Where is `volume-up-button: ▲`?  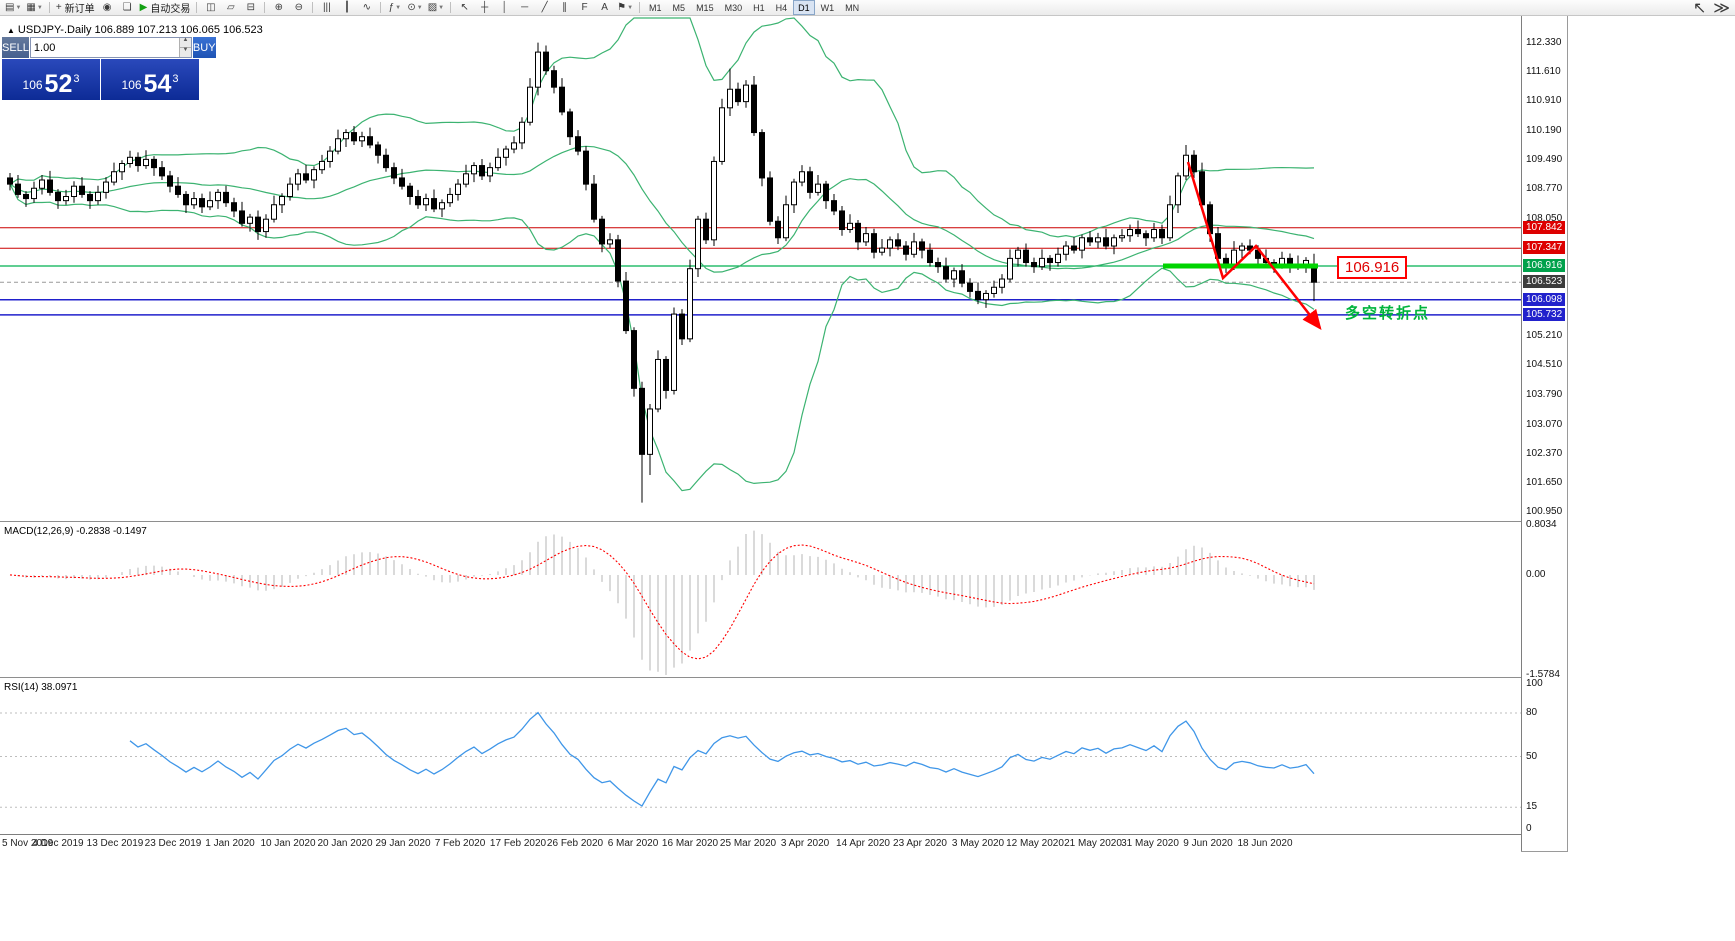 volume-up-button: ▲ is located at coordinates (184, 42).